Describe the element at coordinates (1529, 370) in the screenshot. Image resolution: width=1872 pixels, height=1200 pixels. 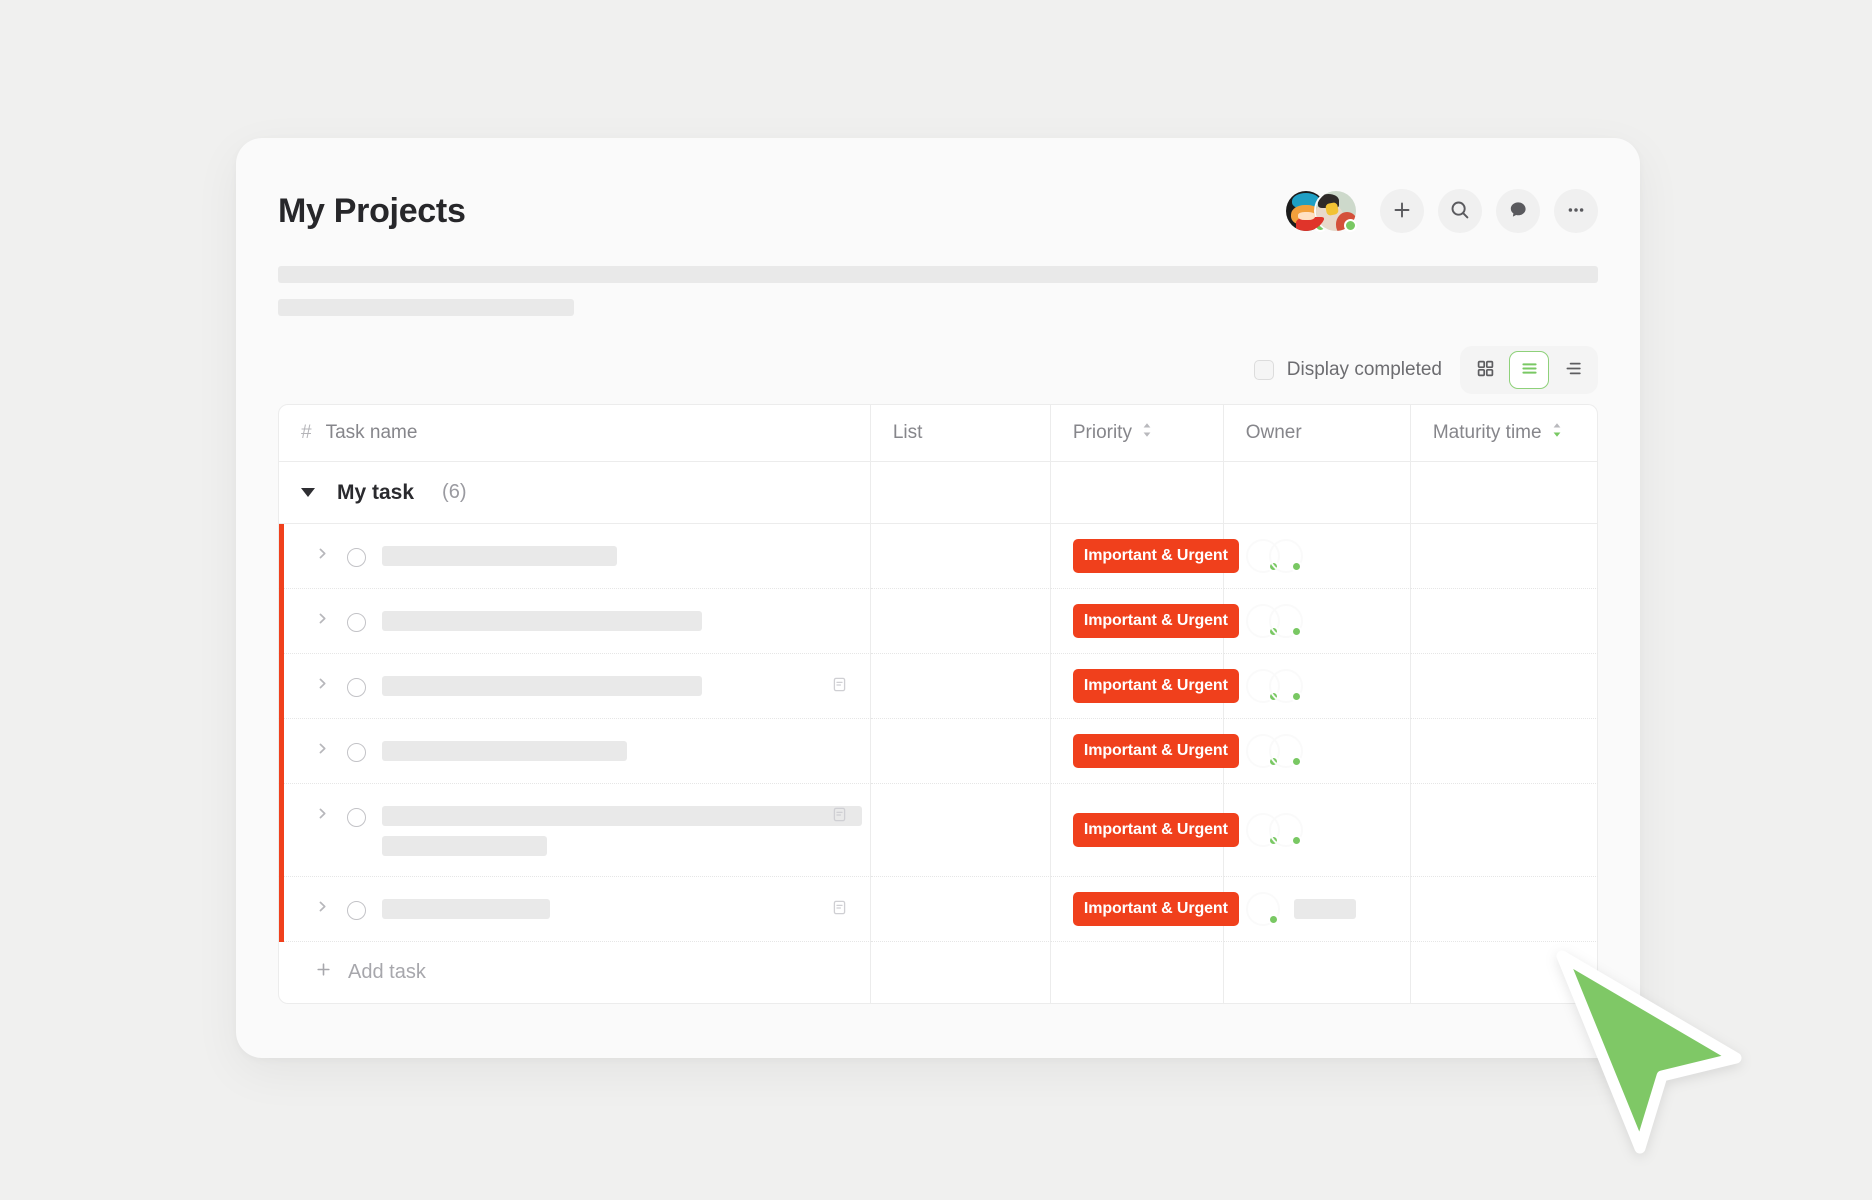
I see `list-view-button` at that location.